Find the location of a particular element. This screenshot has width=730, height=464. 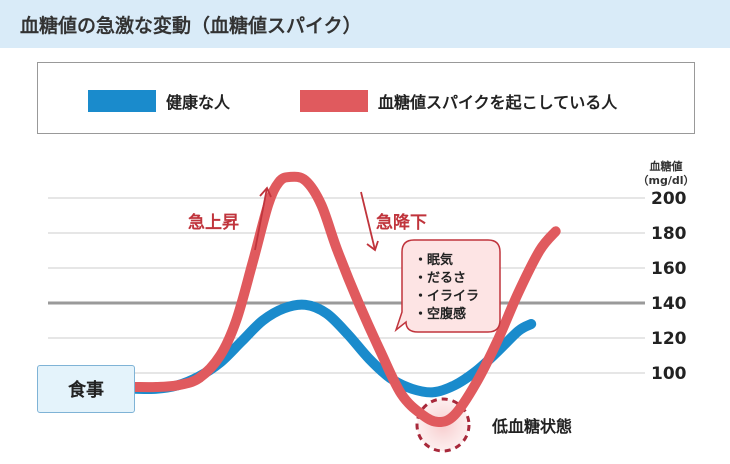

page-title: 血糖値の急激な変動（血糖値スパイク） is located at coordinates (191, 26).